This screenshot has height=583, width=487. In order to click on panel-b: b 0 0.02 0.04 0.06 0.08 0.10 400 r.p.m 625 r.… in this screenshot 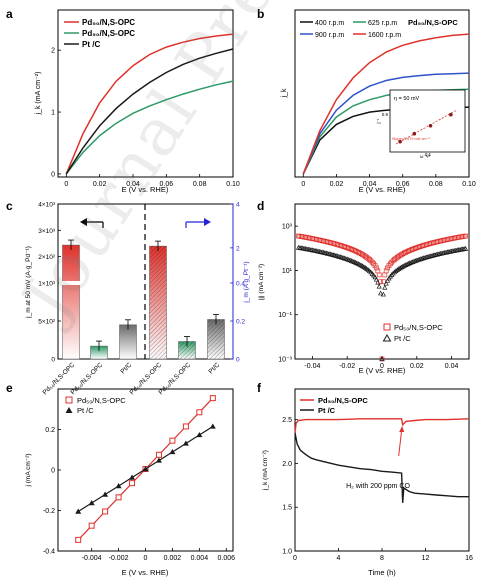, I will do `click(366, 100)`.